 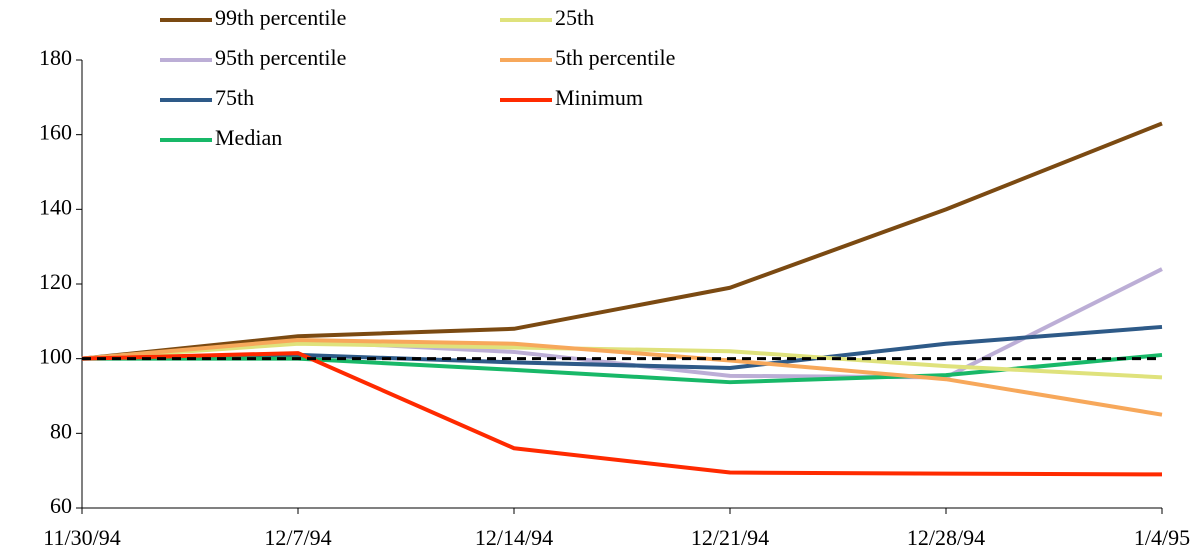 What do you see at coordinates (61, 430) in the screenshot?
I see `y-tick-label: 80` at bounding box center [61, 430].